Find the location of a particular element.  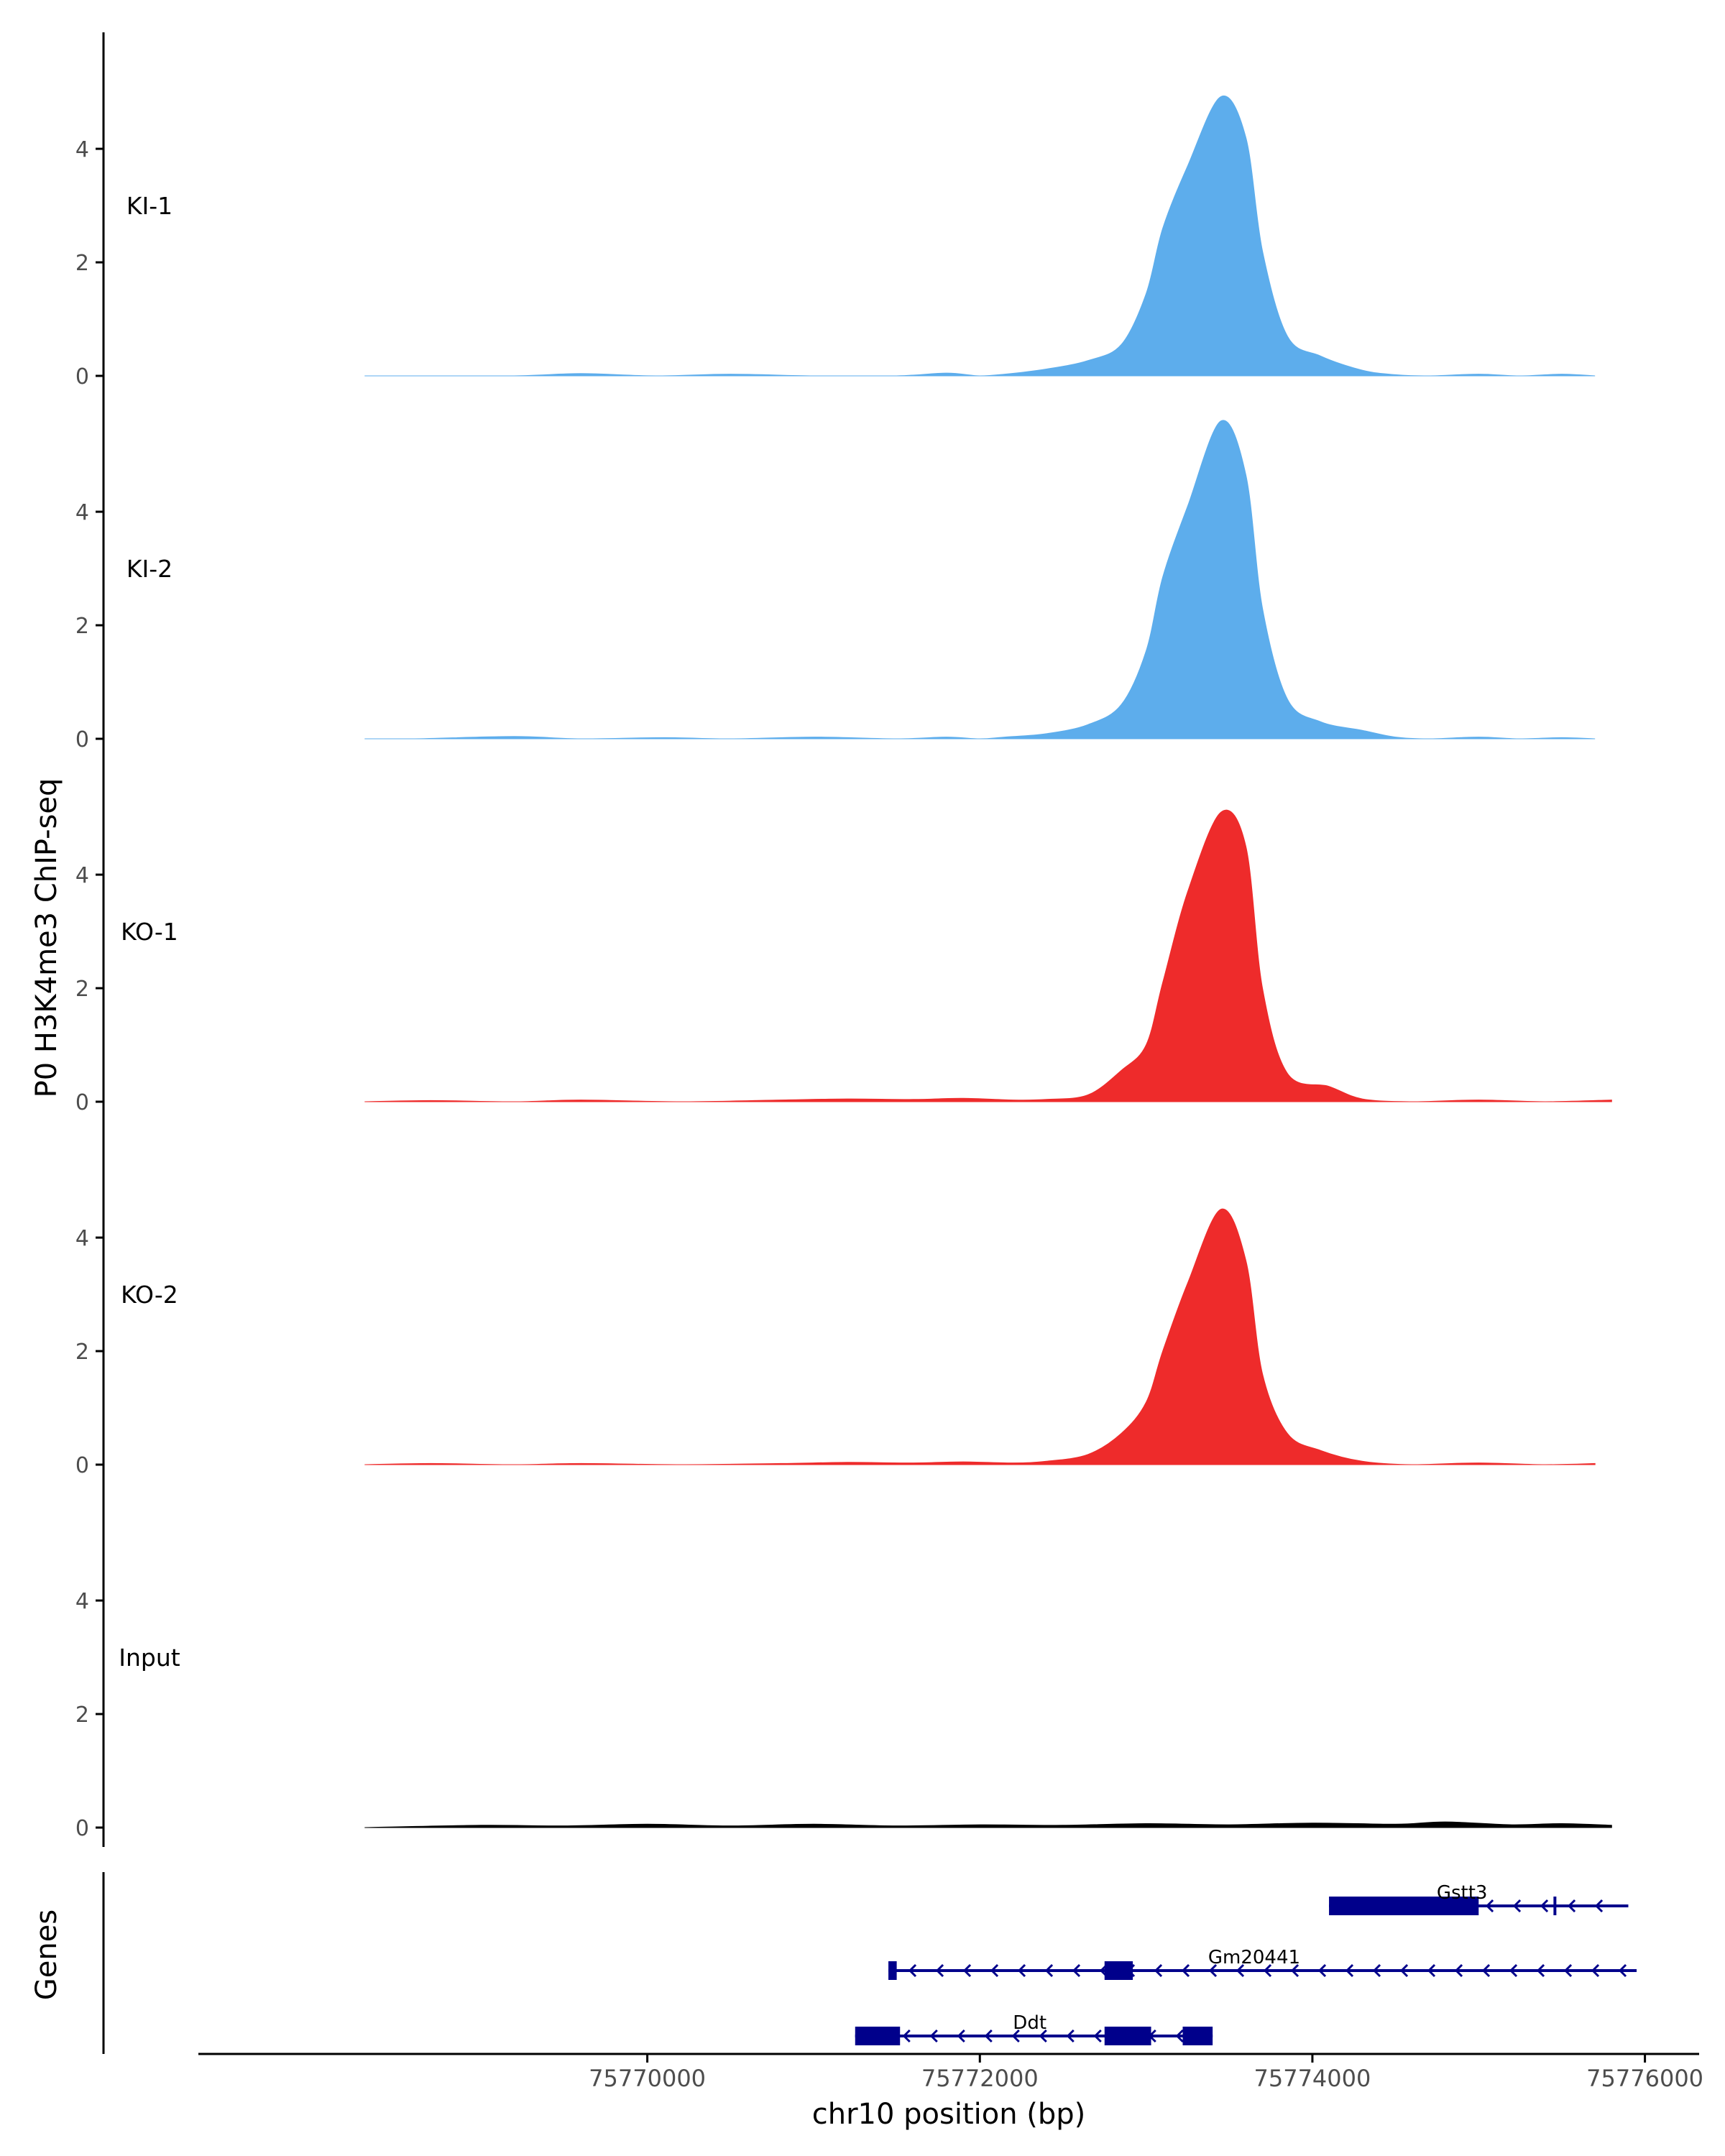

track-ko-2: 0 2 4 KO-2 is located at coordinates (835, 1302).